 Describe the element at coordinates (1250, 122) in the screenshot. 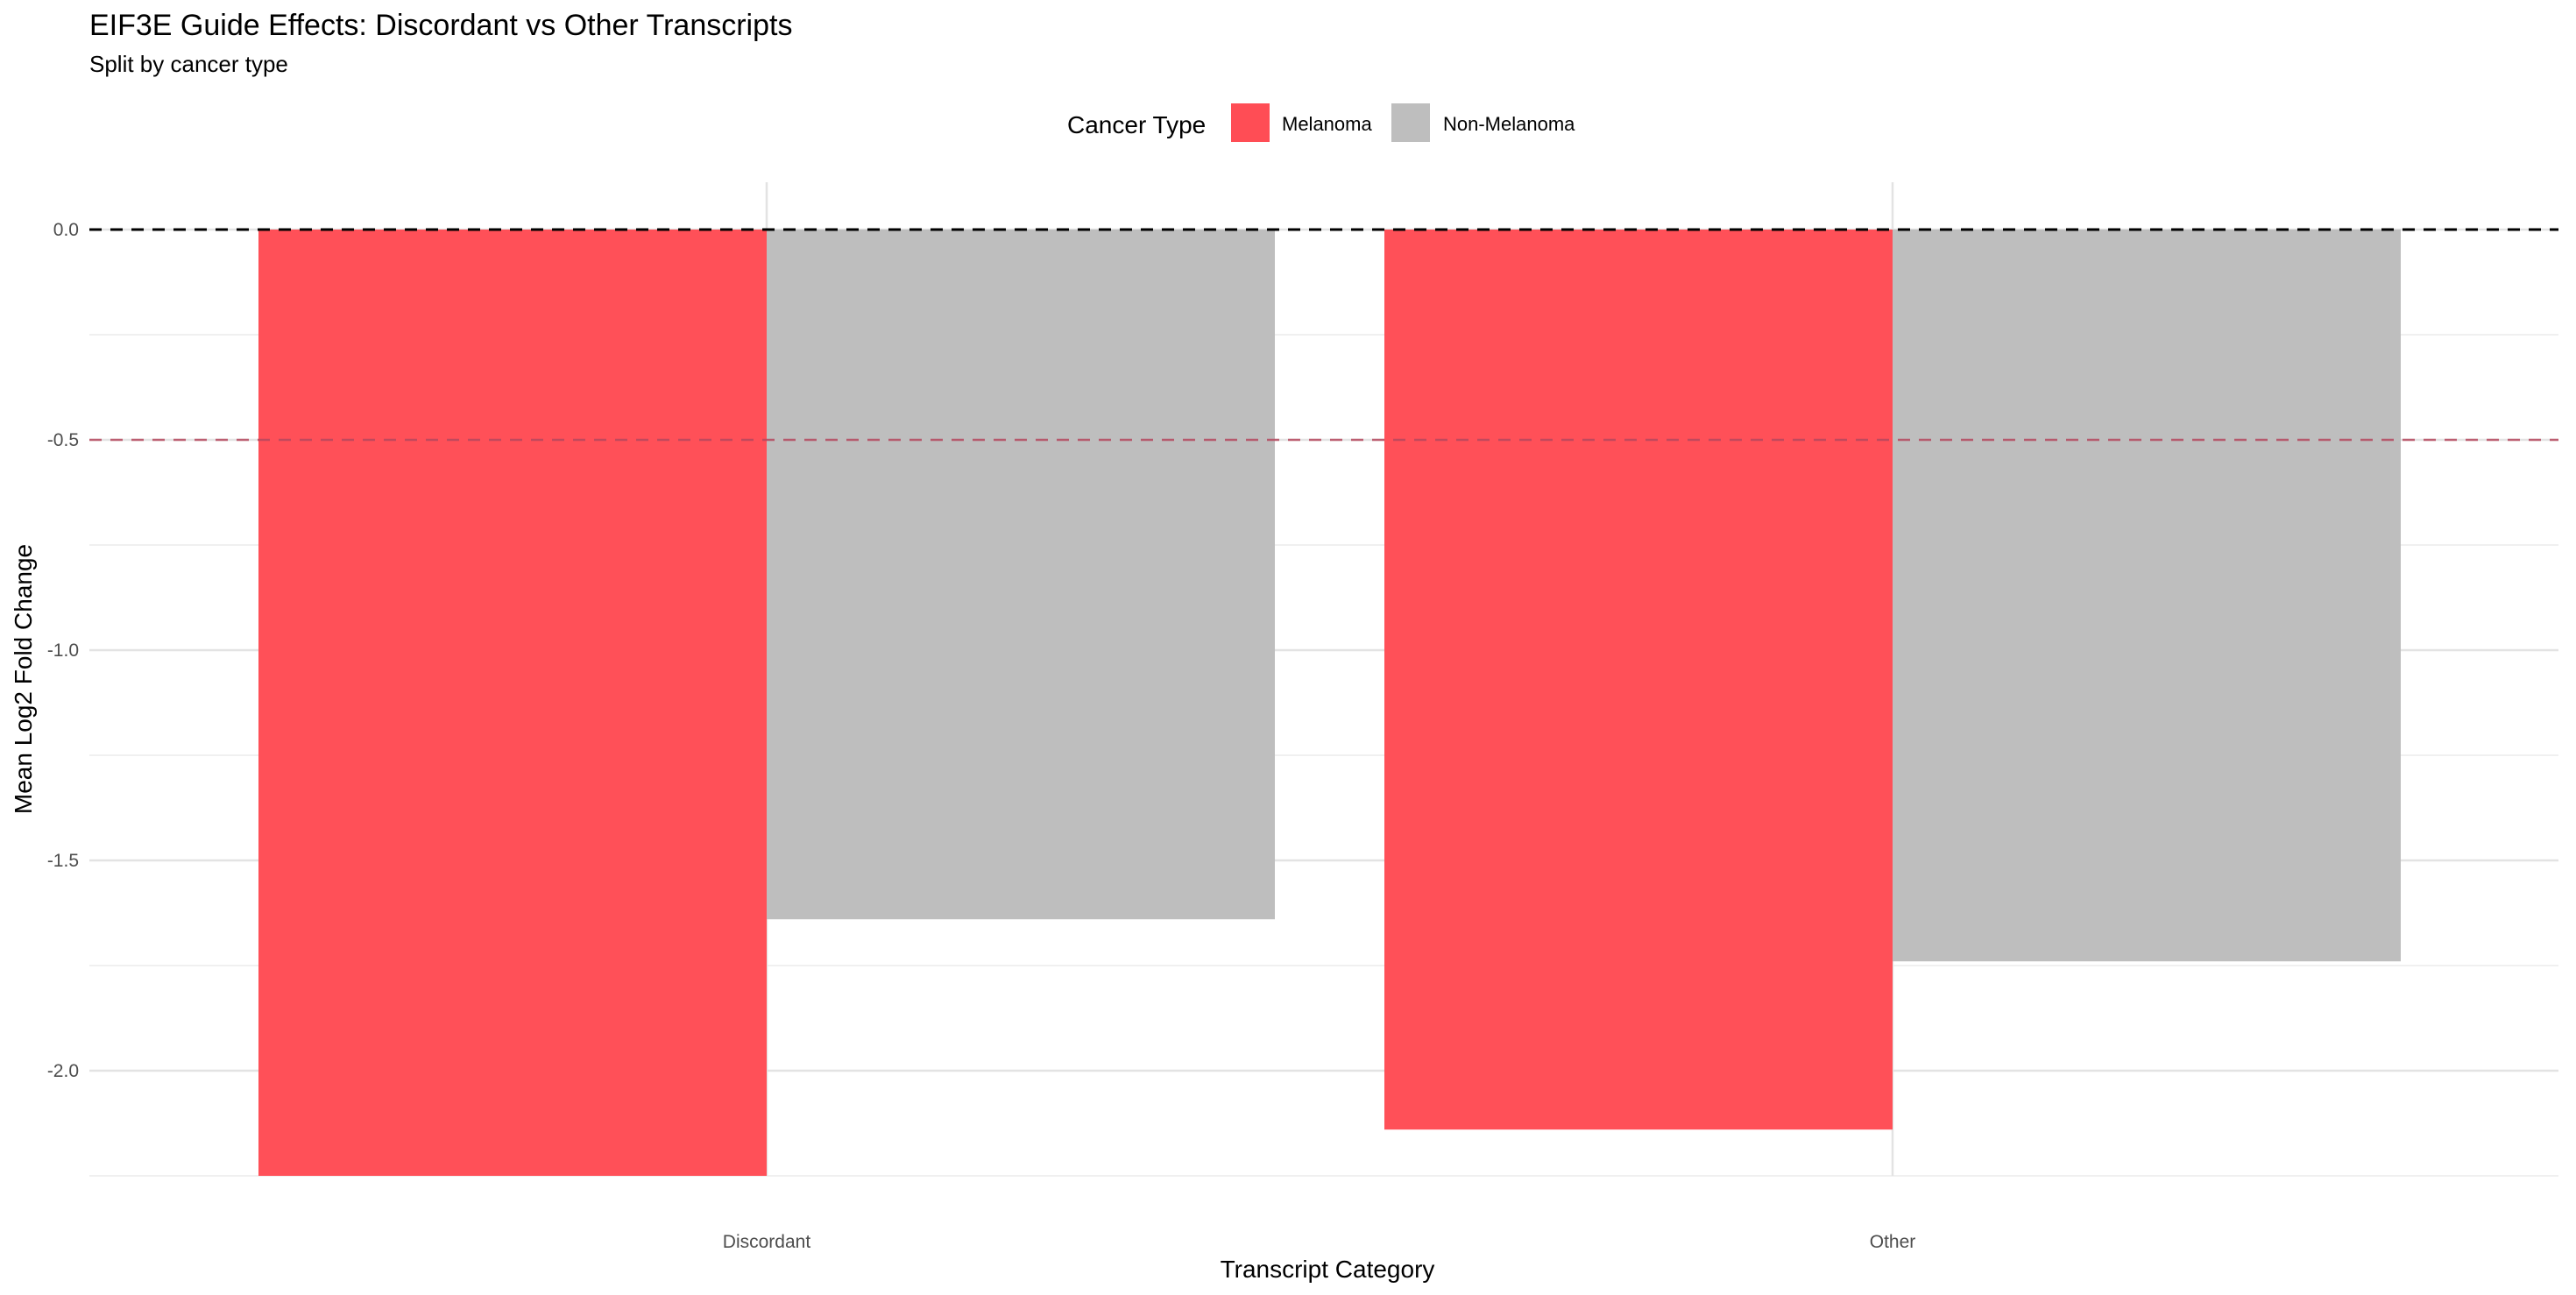

I see `legend-swatch-melanoma` at that location.